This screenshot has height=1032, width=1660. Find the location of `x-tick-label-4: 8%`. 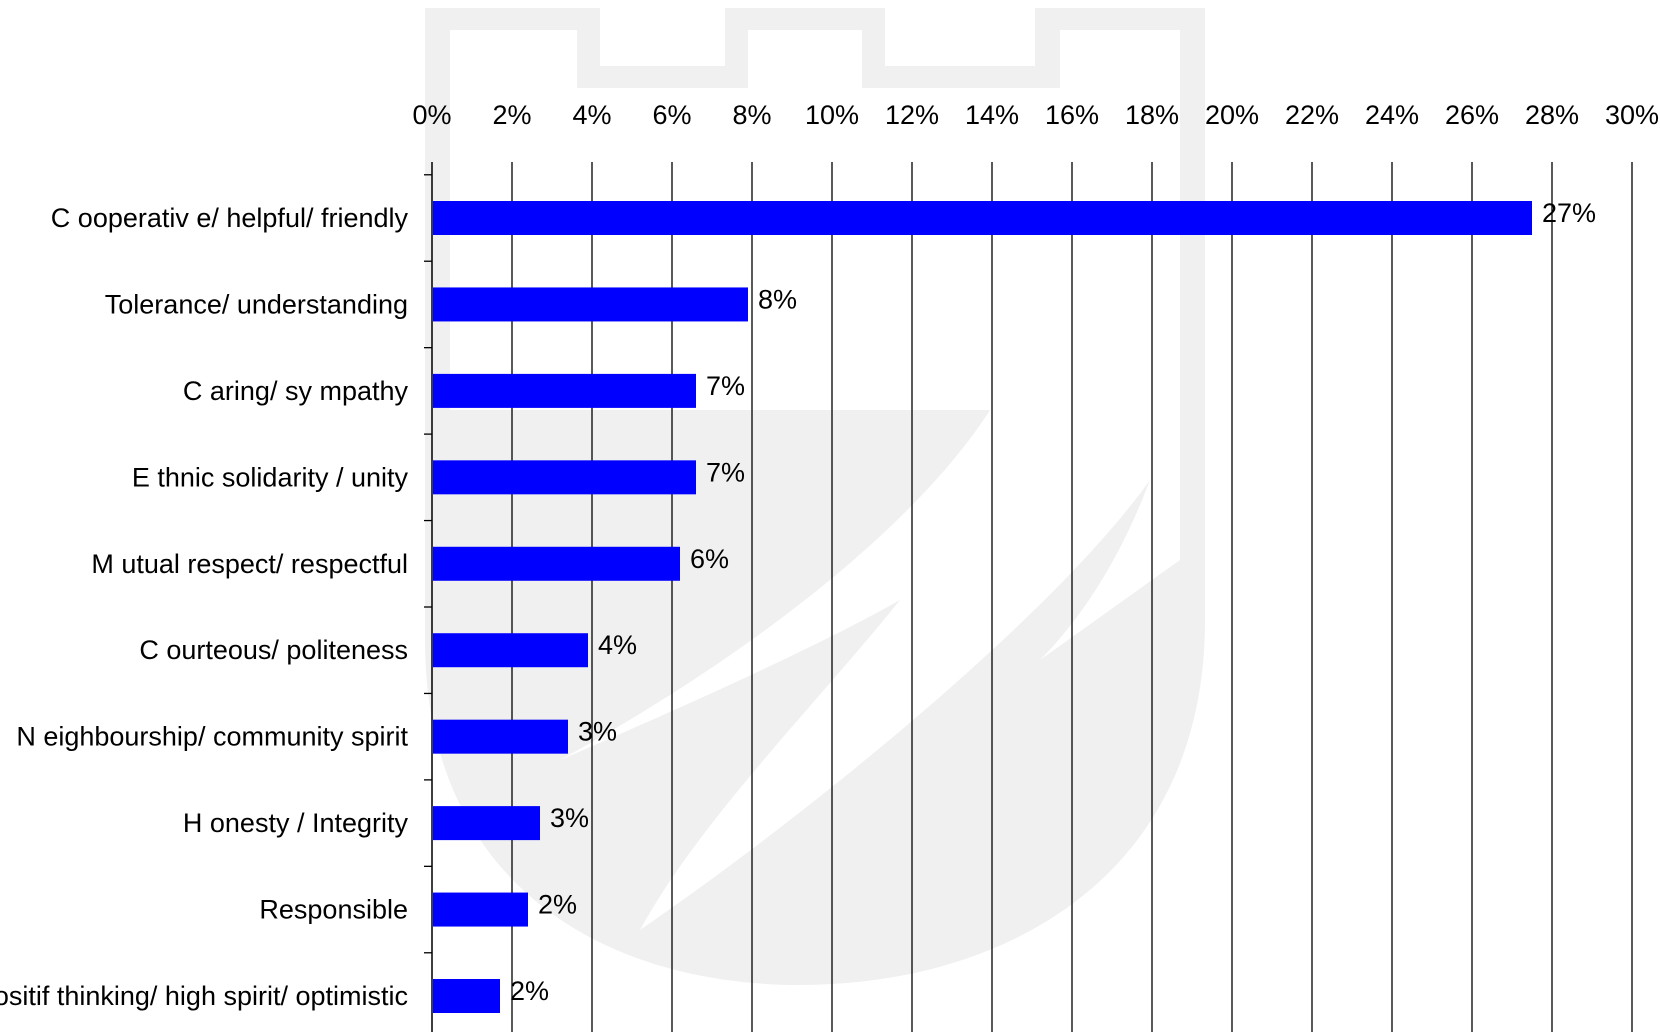

x-tick-label-4: 8% is located at coordinates (751, 115).